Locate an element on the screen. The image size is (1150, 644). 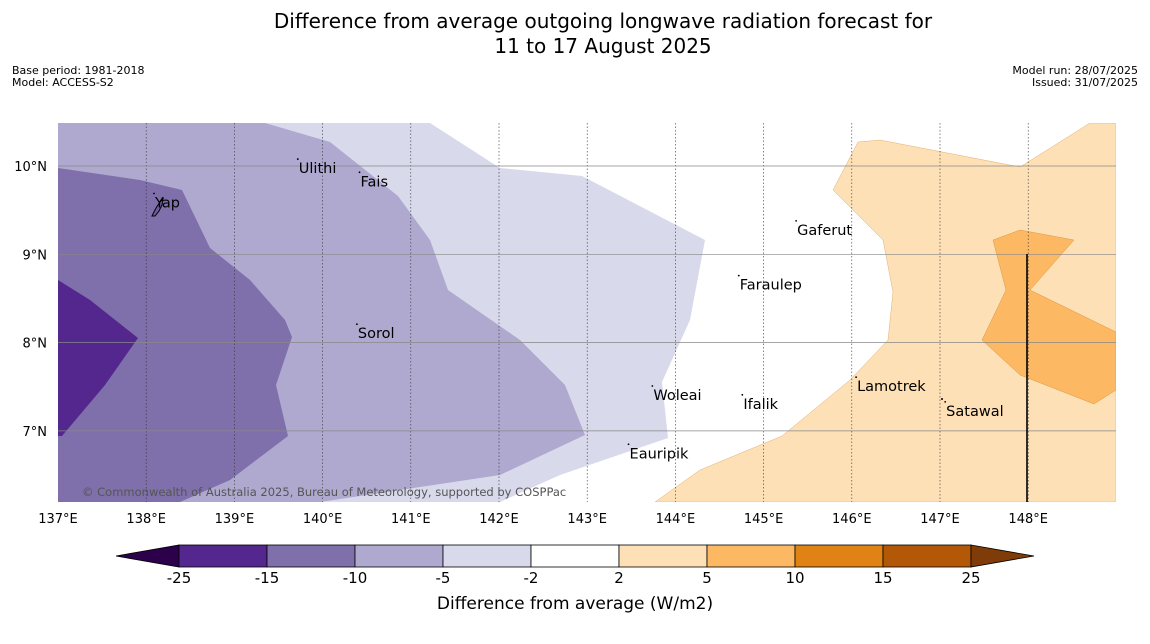
colorbar-tick-label: -10 is located at coordinates (355, 578).